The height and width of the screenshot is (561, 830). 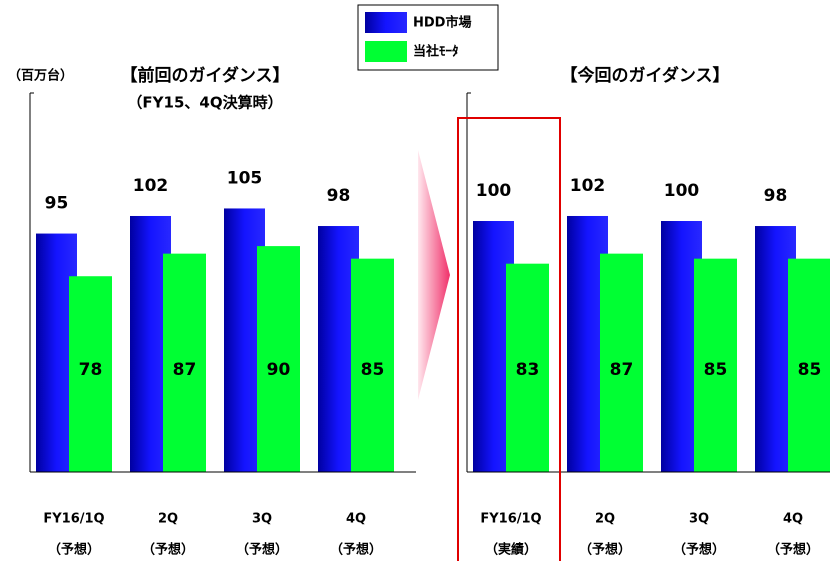 I want to click on data-label: 90, so click(x=279, y=370).